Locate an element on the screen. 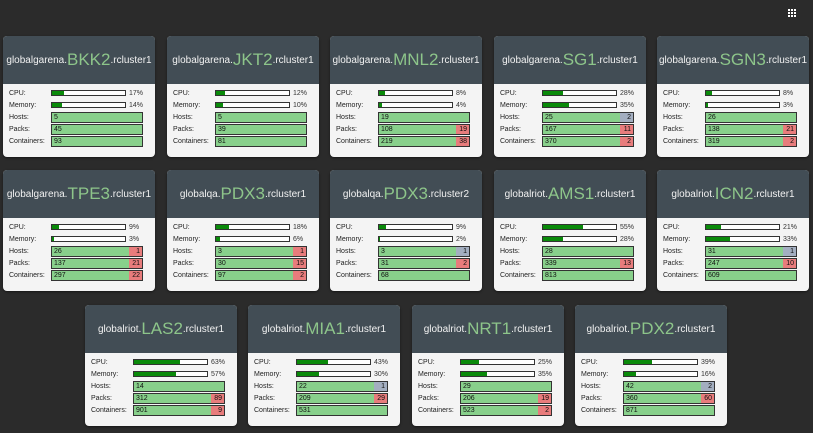 The image size is (813, 433). containers-healthy-count: 97 is located at coordinates (254, 276).